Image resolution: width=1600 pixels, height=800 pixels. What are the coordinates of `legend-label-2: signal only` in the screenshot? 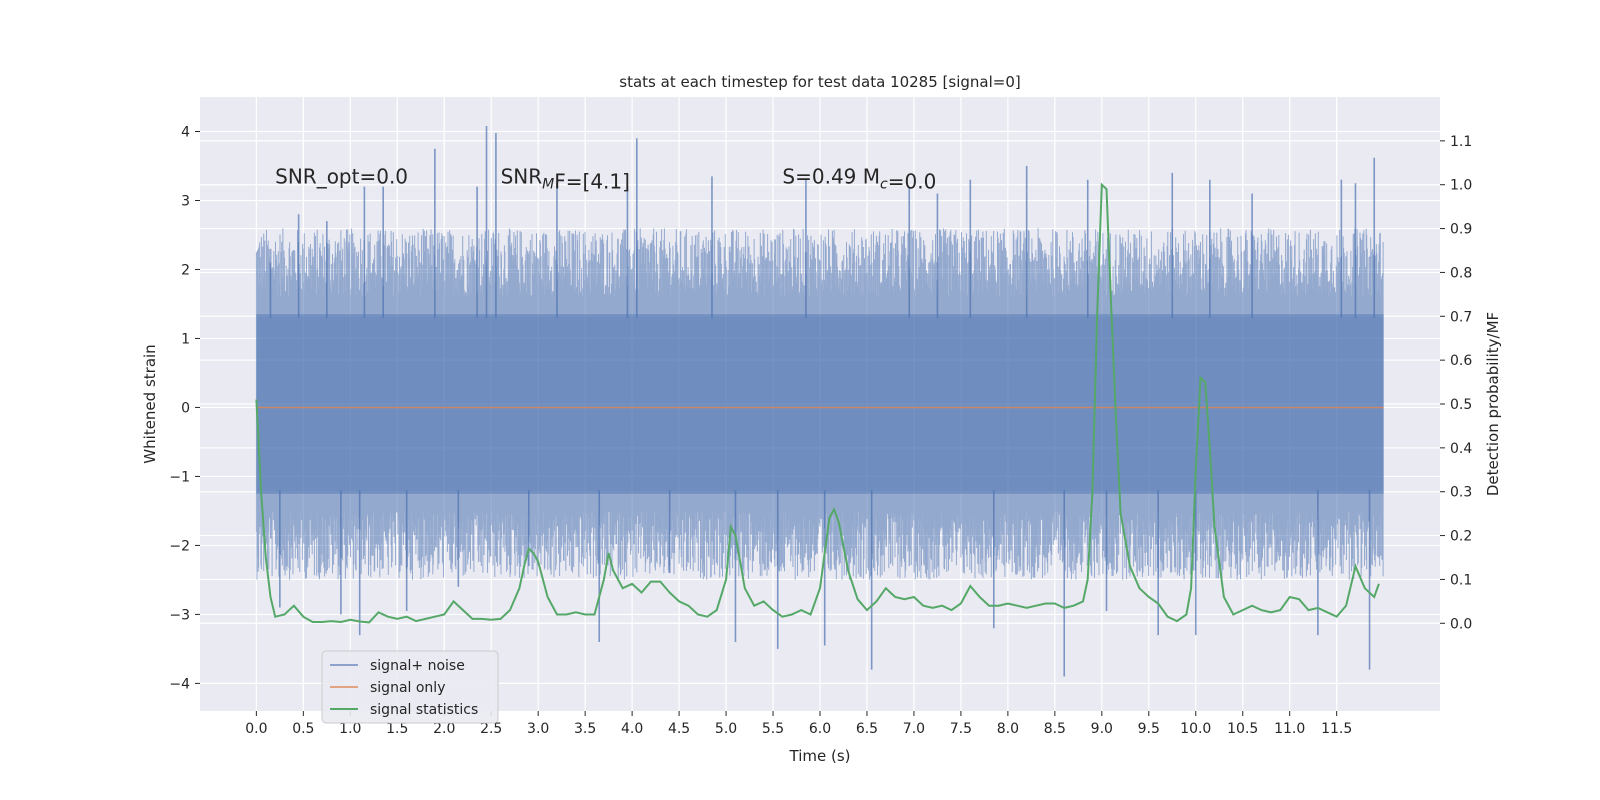 It's located at (407, 688).